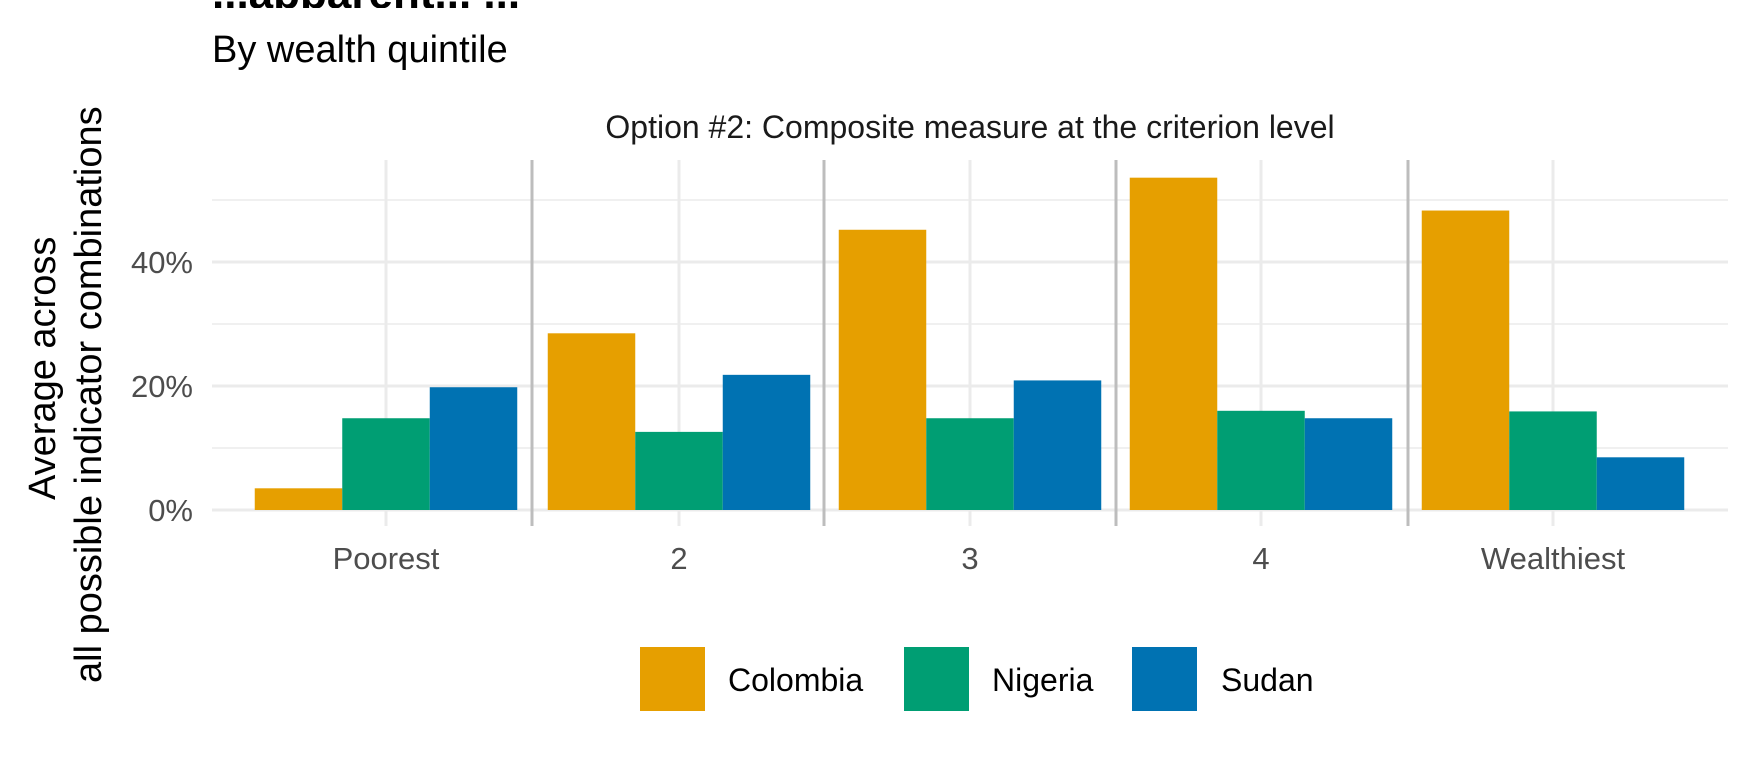 This screenshot has height=758, width=1749. I want to click on legend: Colombia Nigeria Sudan, so click(977, 679).